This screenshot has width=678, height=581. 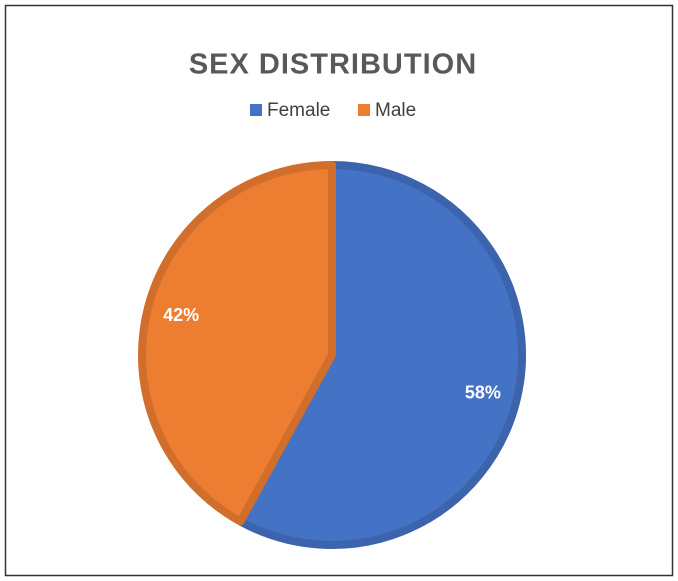 What do you see at coordinates (298, 110) in the screenshot?
I see `legend-label: Female` at bounding box center [298, 110].